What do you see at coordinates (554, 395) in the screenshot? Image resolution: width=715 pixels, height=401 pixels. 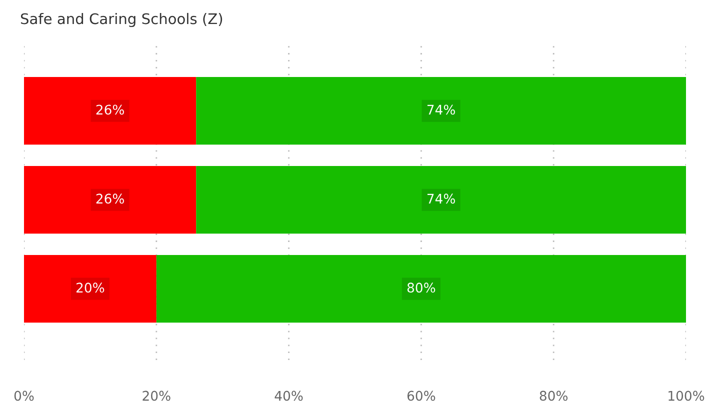 I see `x-tick-label: 80%` at bounding box center [554, 395].